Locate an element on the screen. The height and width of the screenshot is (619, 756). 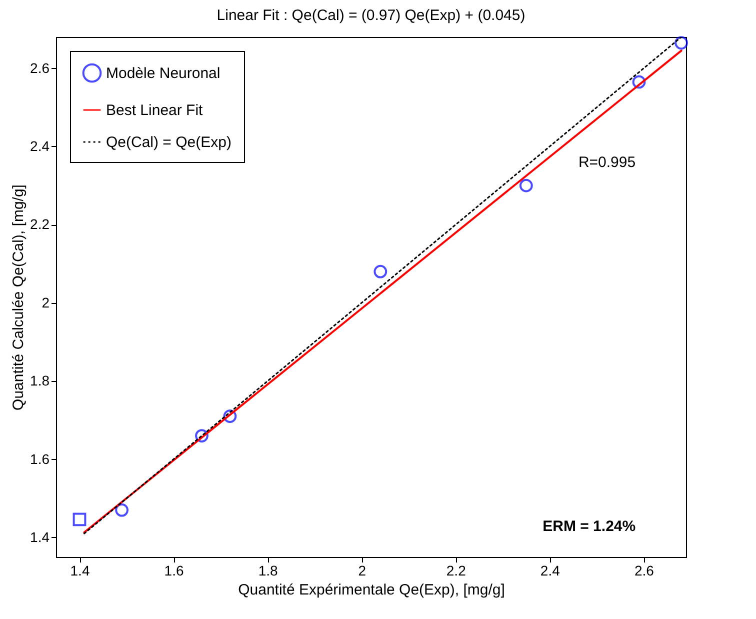
y-tick-label: 2.4 is located at coordinates (40, 146).